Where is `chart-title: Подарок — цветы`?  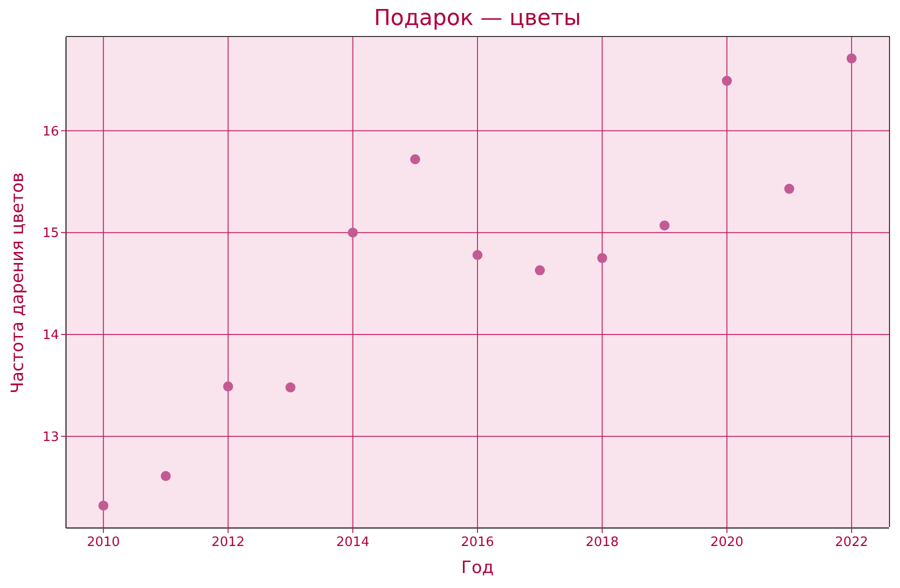 chart-title: Подарок — цветы is located at coordinates (477, 19).